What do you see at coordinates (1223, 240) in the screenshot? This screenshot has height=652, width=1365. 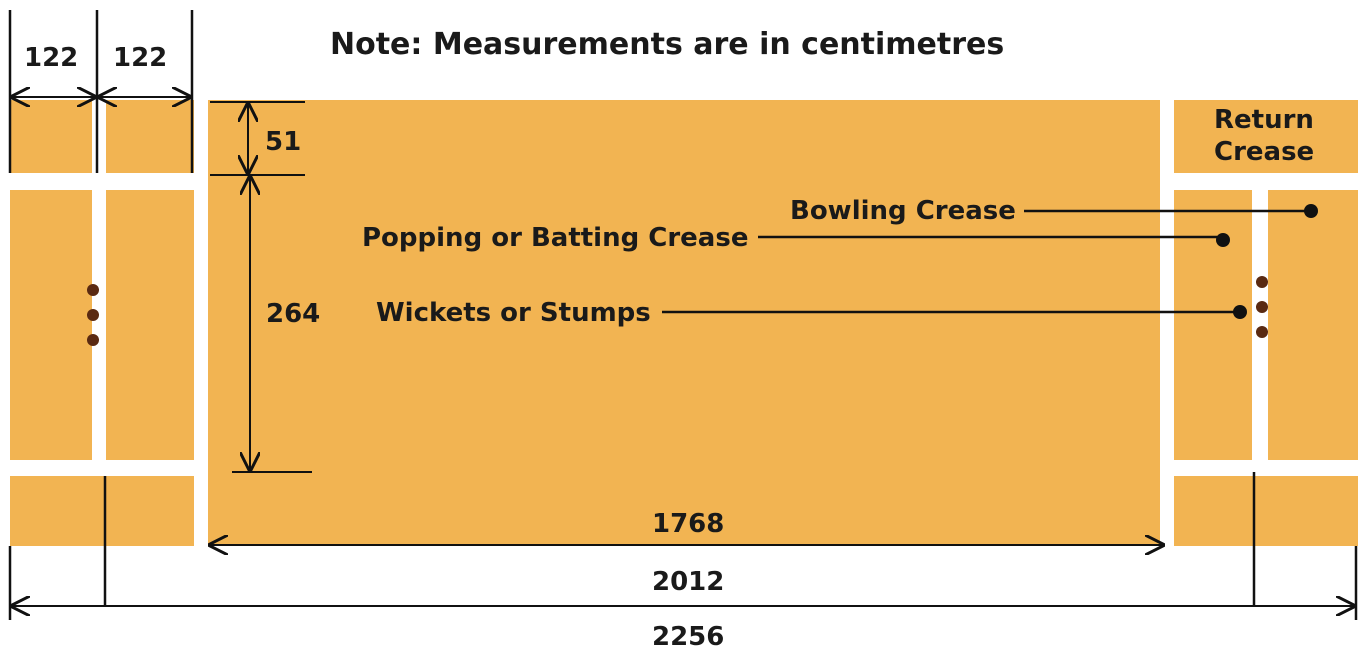 I see `leader-popping-dot` at bounding box center [1223, 240].